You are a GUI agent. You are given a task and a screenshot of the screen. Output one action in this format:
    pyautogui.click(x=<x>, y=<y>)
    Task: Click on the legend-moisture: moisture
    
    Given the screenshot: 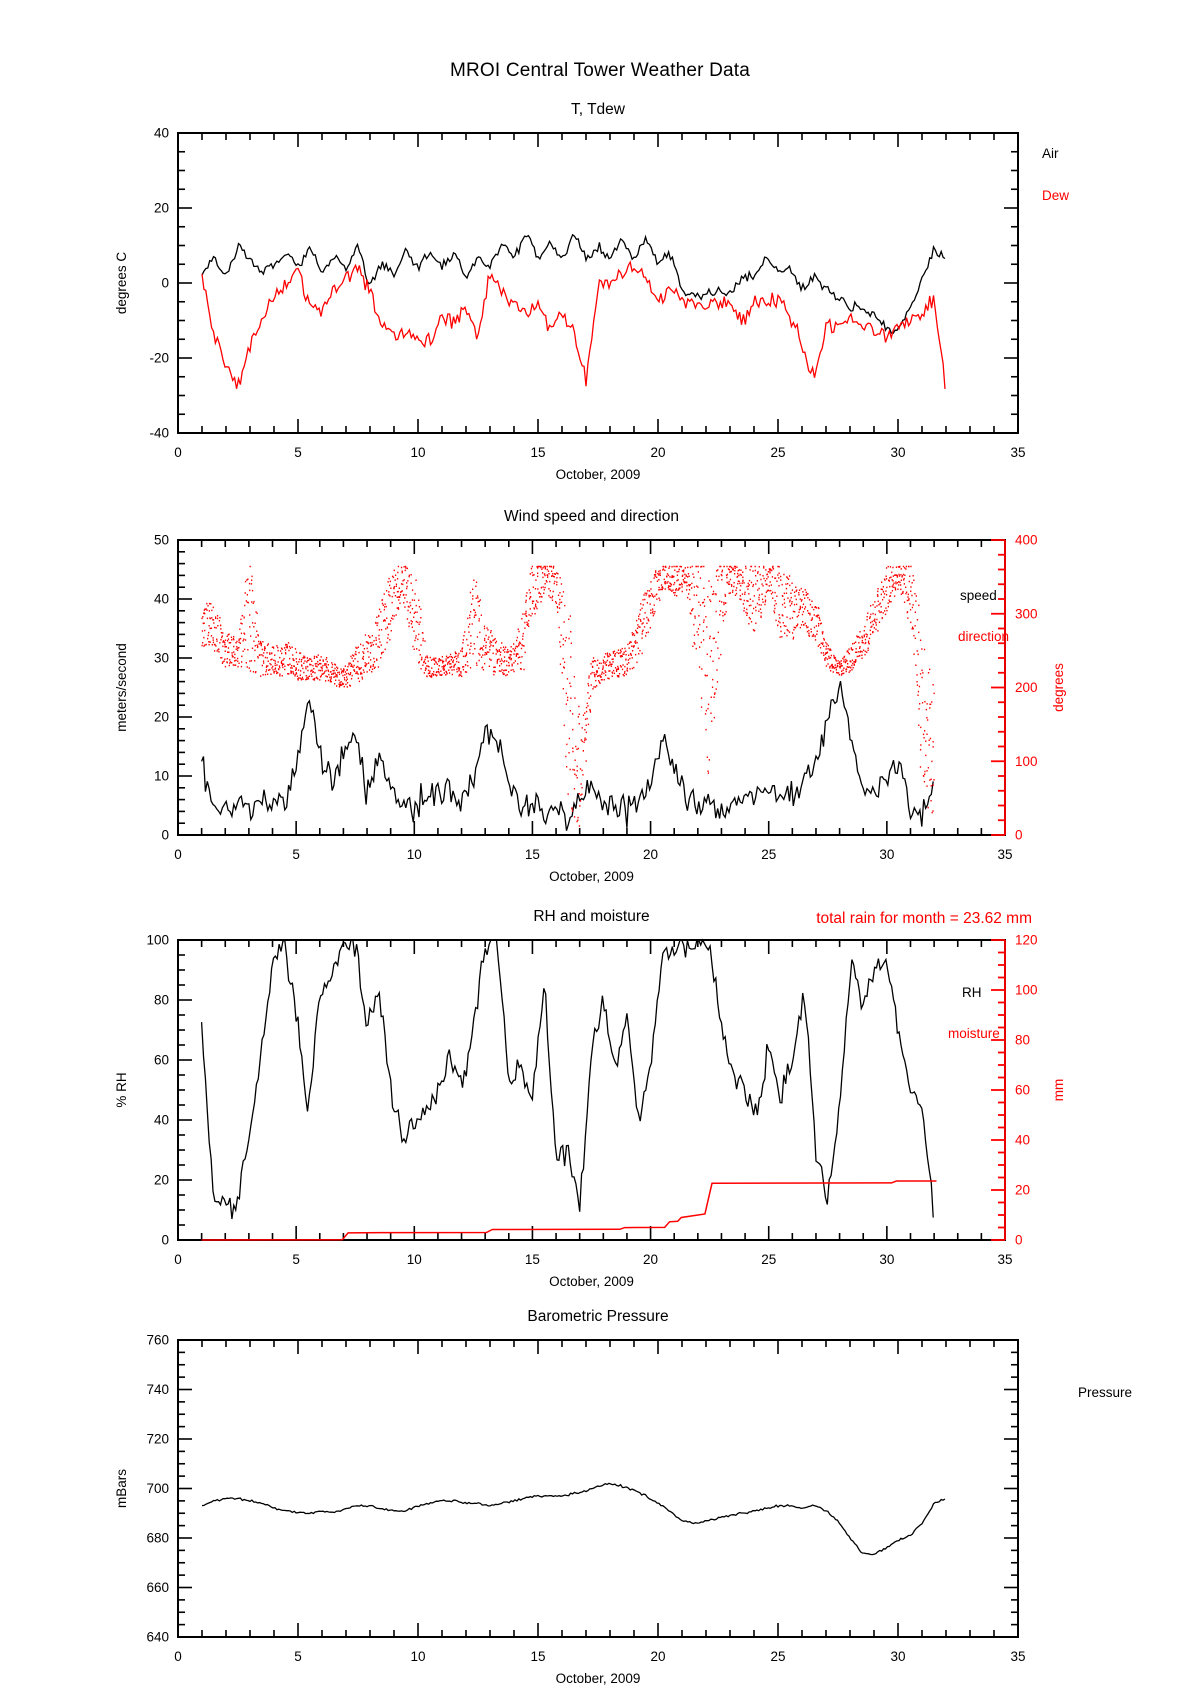 What is the action you would take?
    pyautogui.click(x=974, y=1033)
    